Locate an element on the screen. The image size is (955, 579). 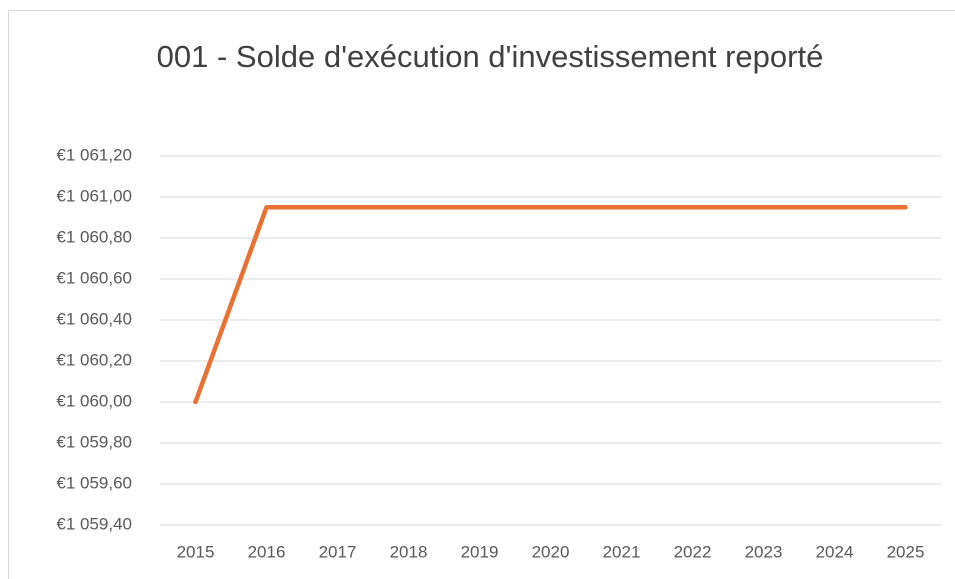
y-tick-label: €1 060,60 is located at coordinates (94, 277).